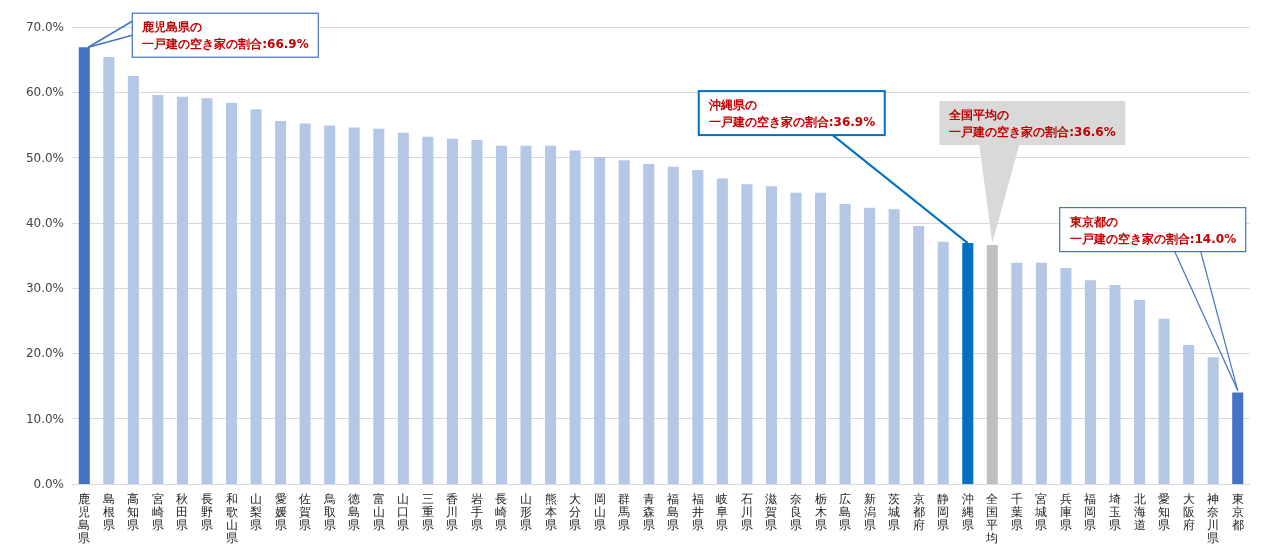 This screenshot has height=555, width=1268. I want to click on x-tick-label: 愛知県, so click(1164, 511).